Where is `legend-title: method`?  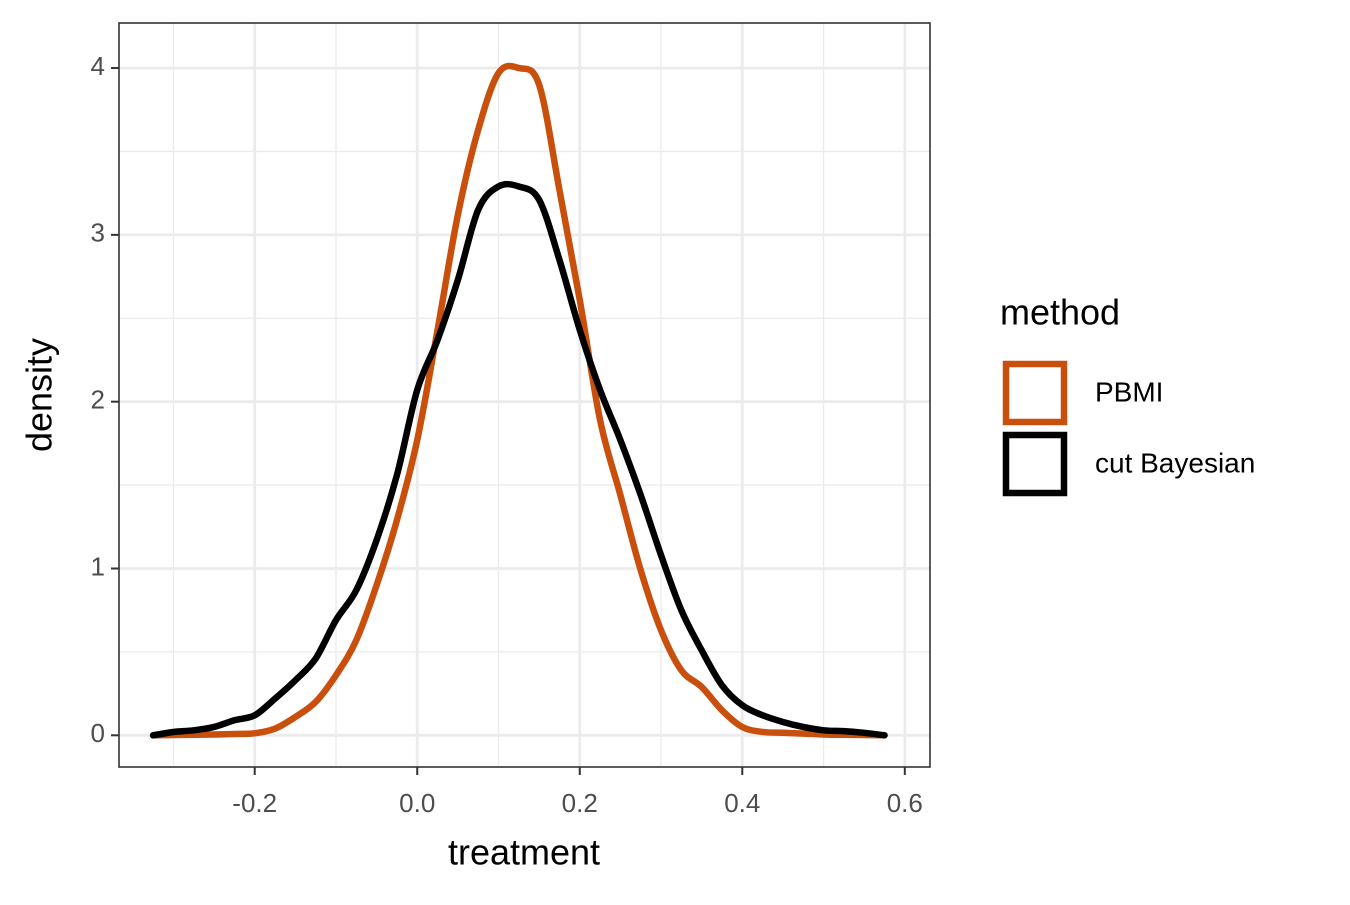 legend-title: method is located at coordinates (1060, 312).